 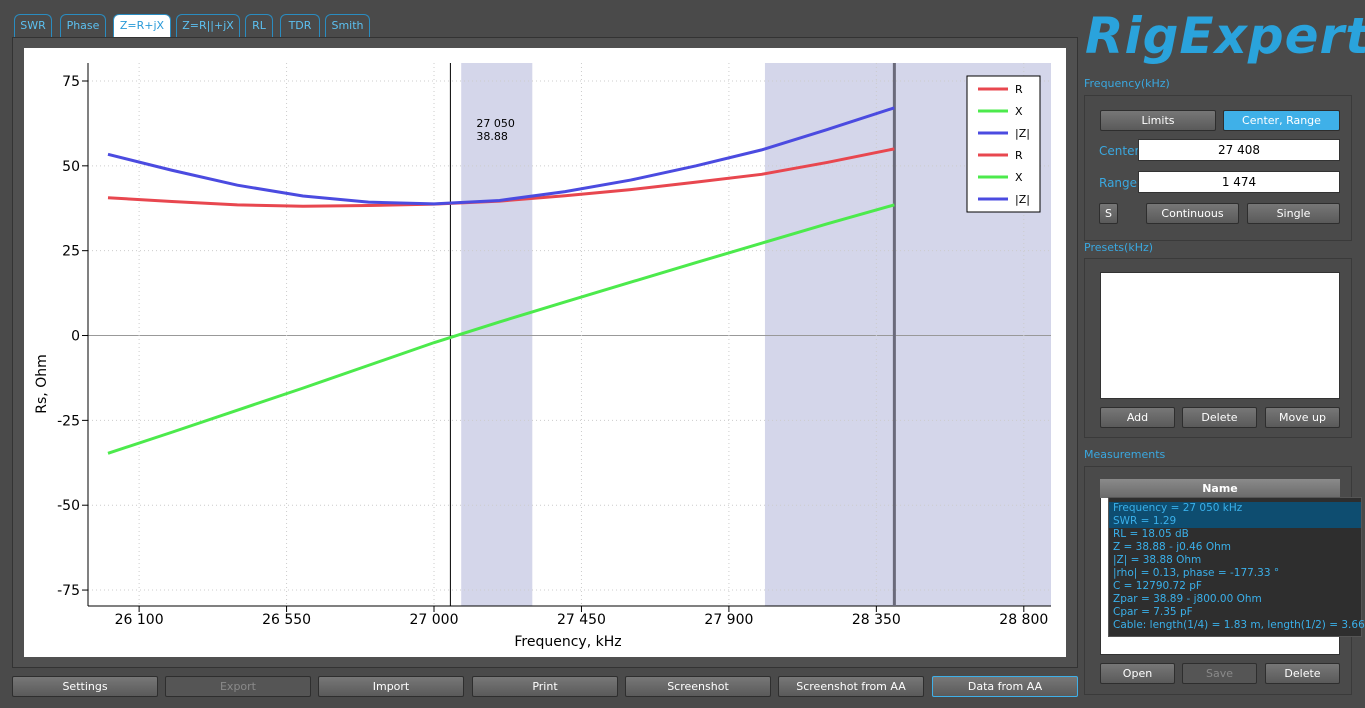 What do you see at coordinates (1005, 686) in the screenshot?
I see `button: Data from AA` at bounding box center [1005, 686].